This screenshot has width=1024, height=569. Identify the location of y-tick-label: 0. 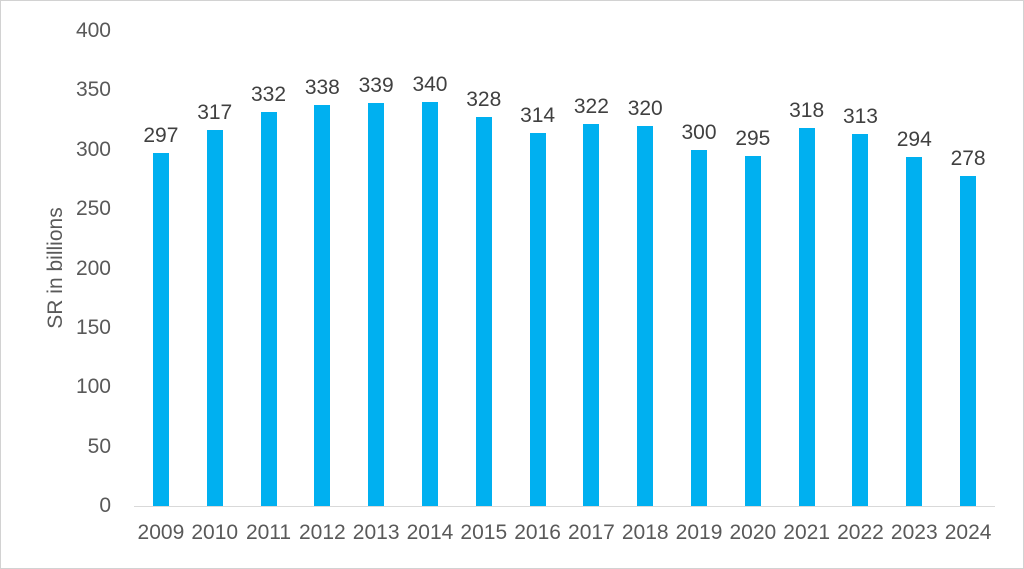
(105, 505).